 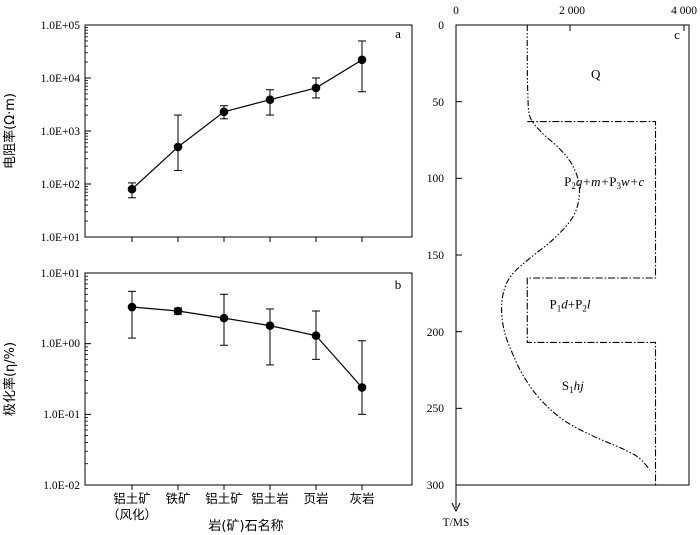 What do you see at coordinates (398, 33) in the screenshot?
I see `panel-a-label: a` at bounding box center [398, 33].